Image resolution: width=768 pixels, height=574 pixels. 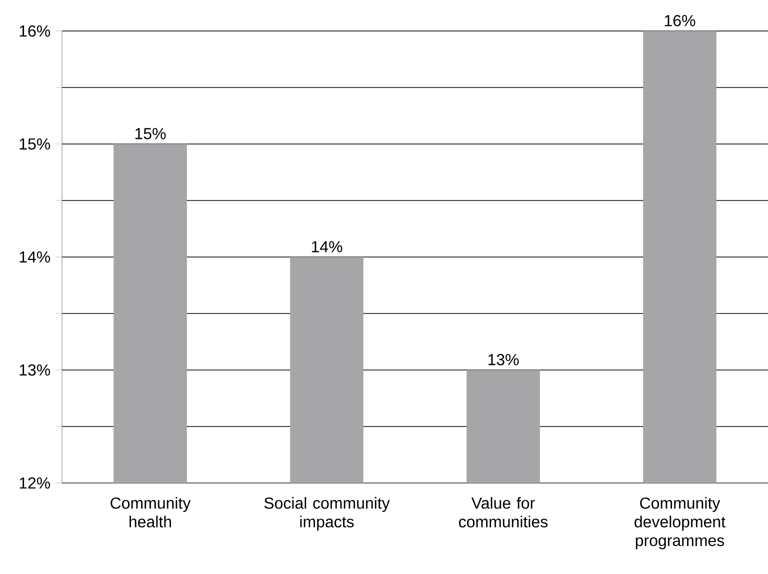 What do you see at coordinates (503, 512) in the screenshot?
I see `x-tick-label: Value for communities` at bounding box center [503, 512].